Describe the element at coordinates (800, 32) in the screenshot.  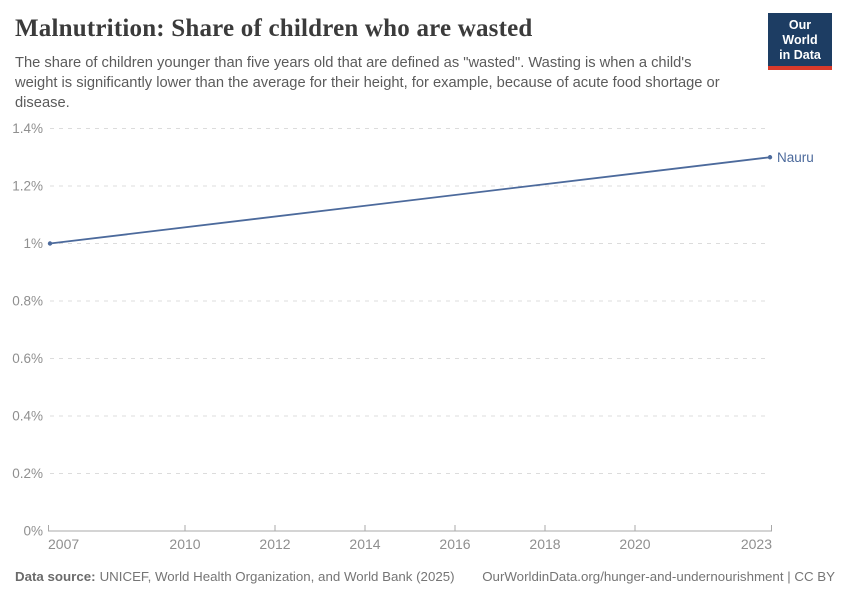
I see `owid-logo-line1: Our World` at that location.